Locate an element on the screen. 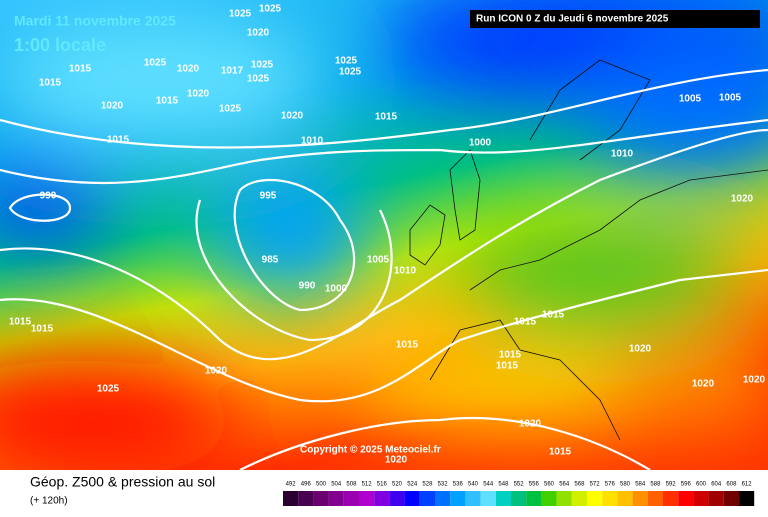 The height and width of the screenshot is (517, 768). legend-value: 552 is located at coordinates (519, 485).